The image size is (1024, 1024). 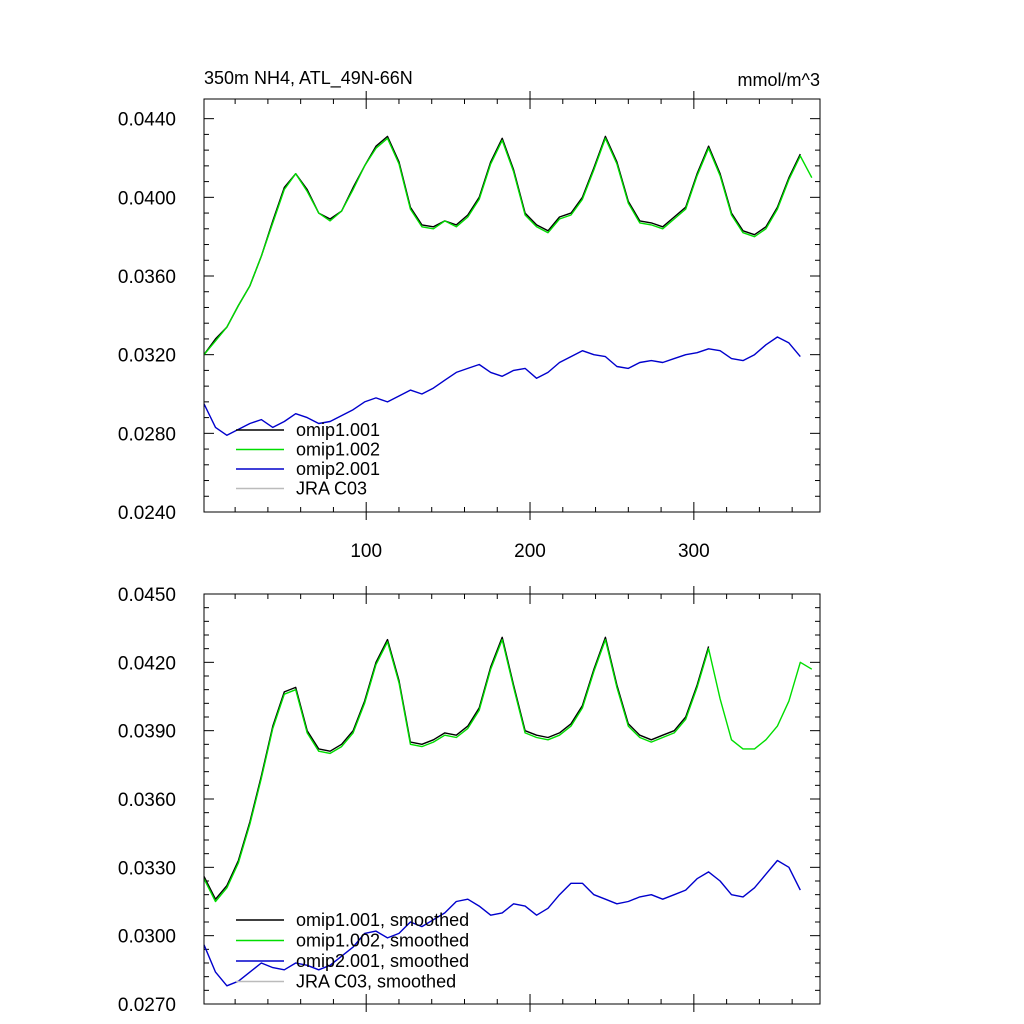 I want to click on legend-label: omip2.001, smoothed, so click(x=382, y=961).